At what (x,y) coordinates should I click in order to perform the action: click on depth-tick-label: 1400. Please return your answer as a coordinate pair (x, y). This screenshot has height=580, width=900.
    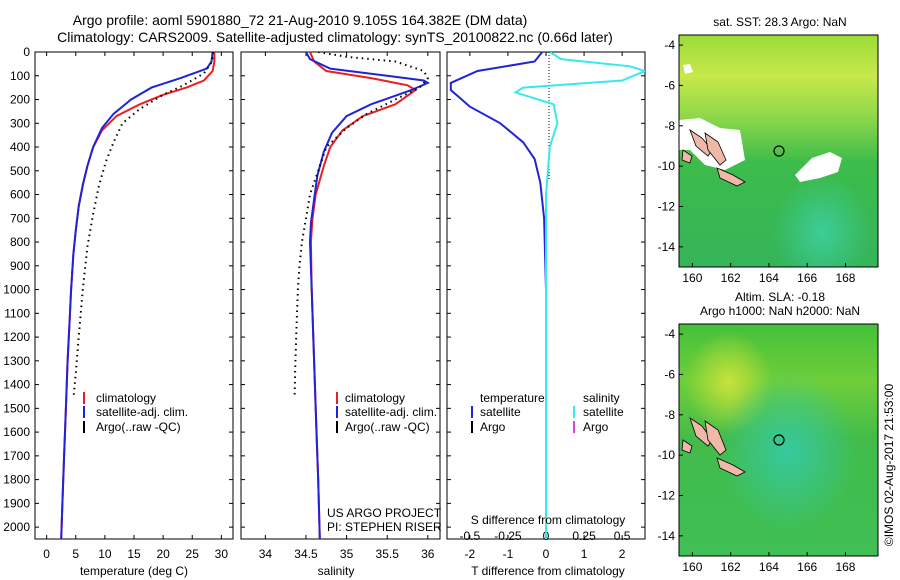
    Looking at the image, I should click on (16, 385).